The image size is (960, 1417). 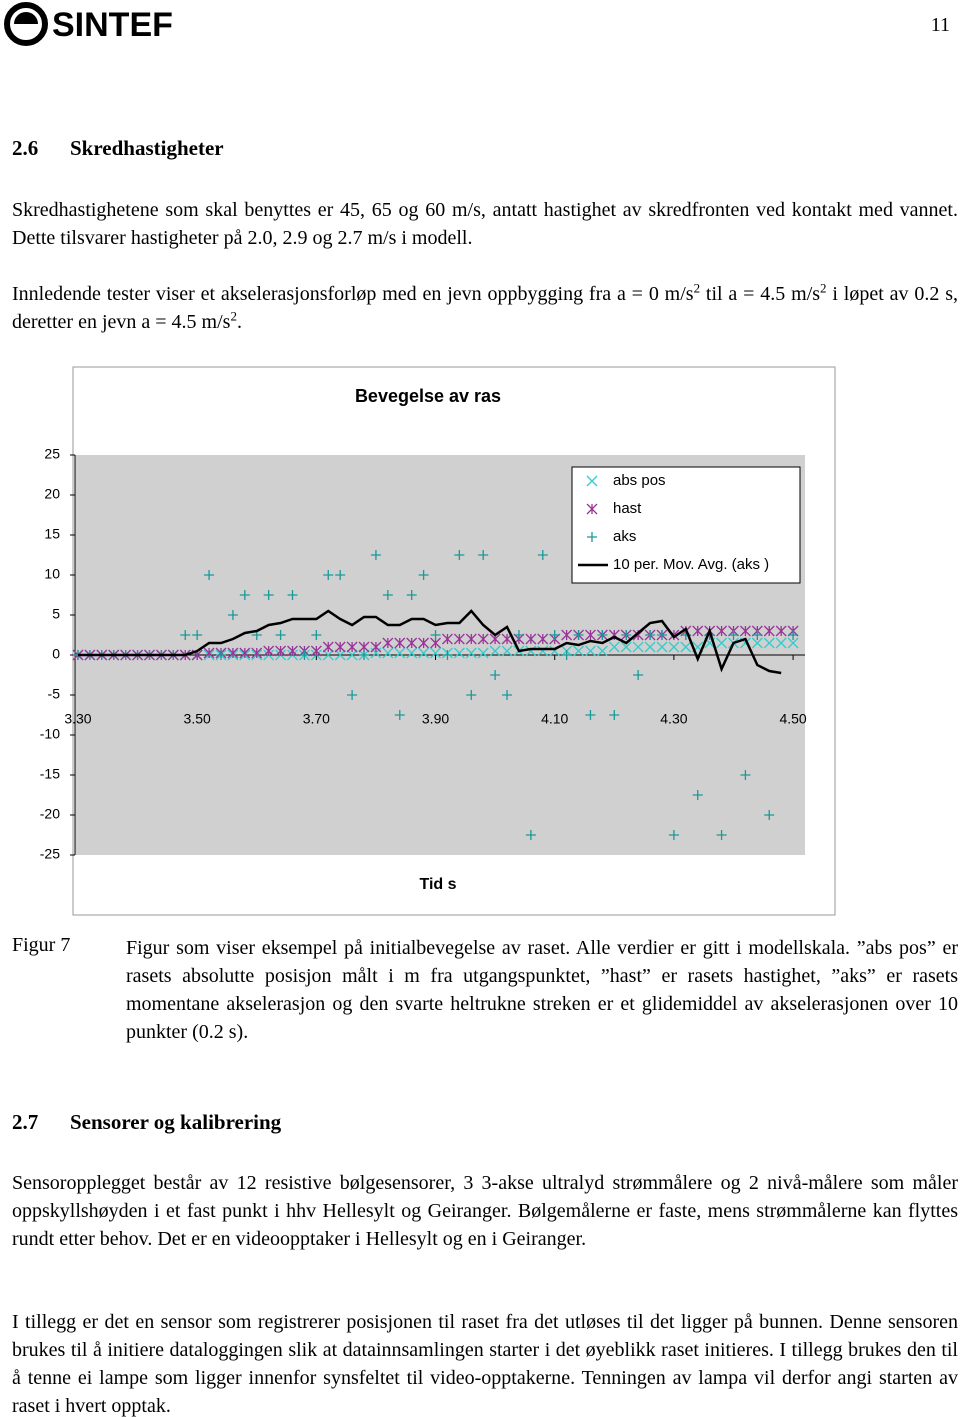 What do you see at coordinates (56, 654) in the screenshot?
I see `y-tick-label: 0` at bounding box center [56, 654].